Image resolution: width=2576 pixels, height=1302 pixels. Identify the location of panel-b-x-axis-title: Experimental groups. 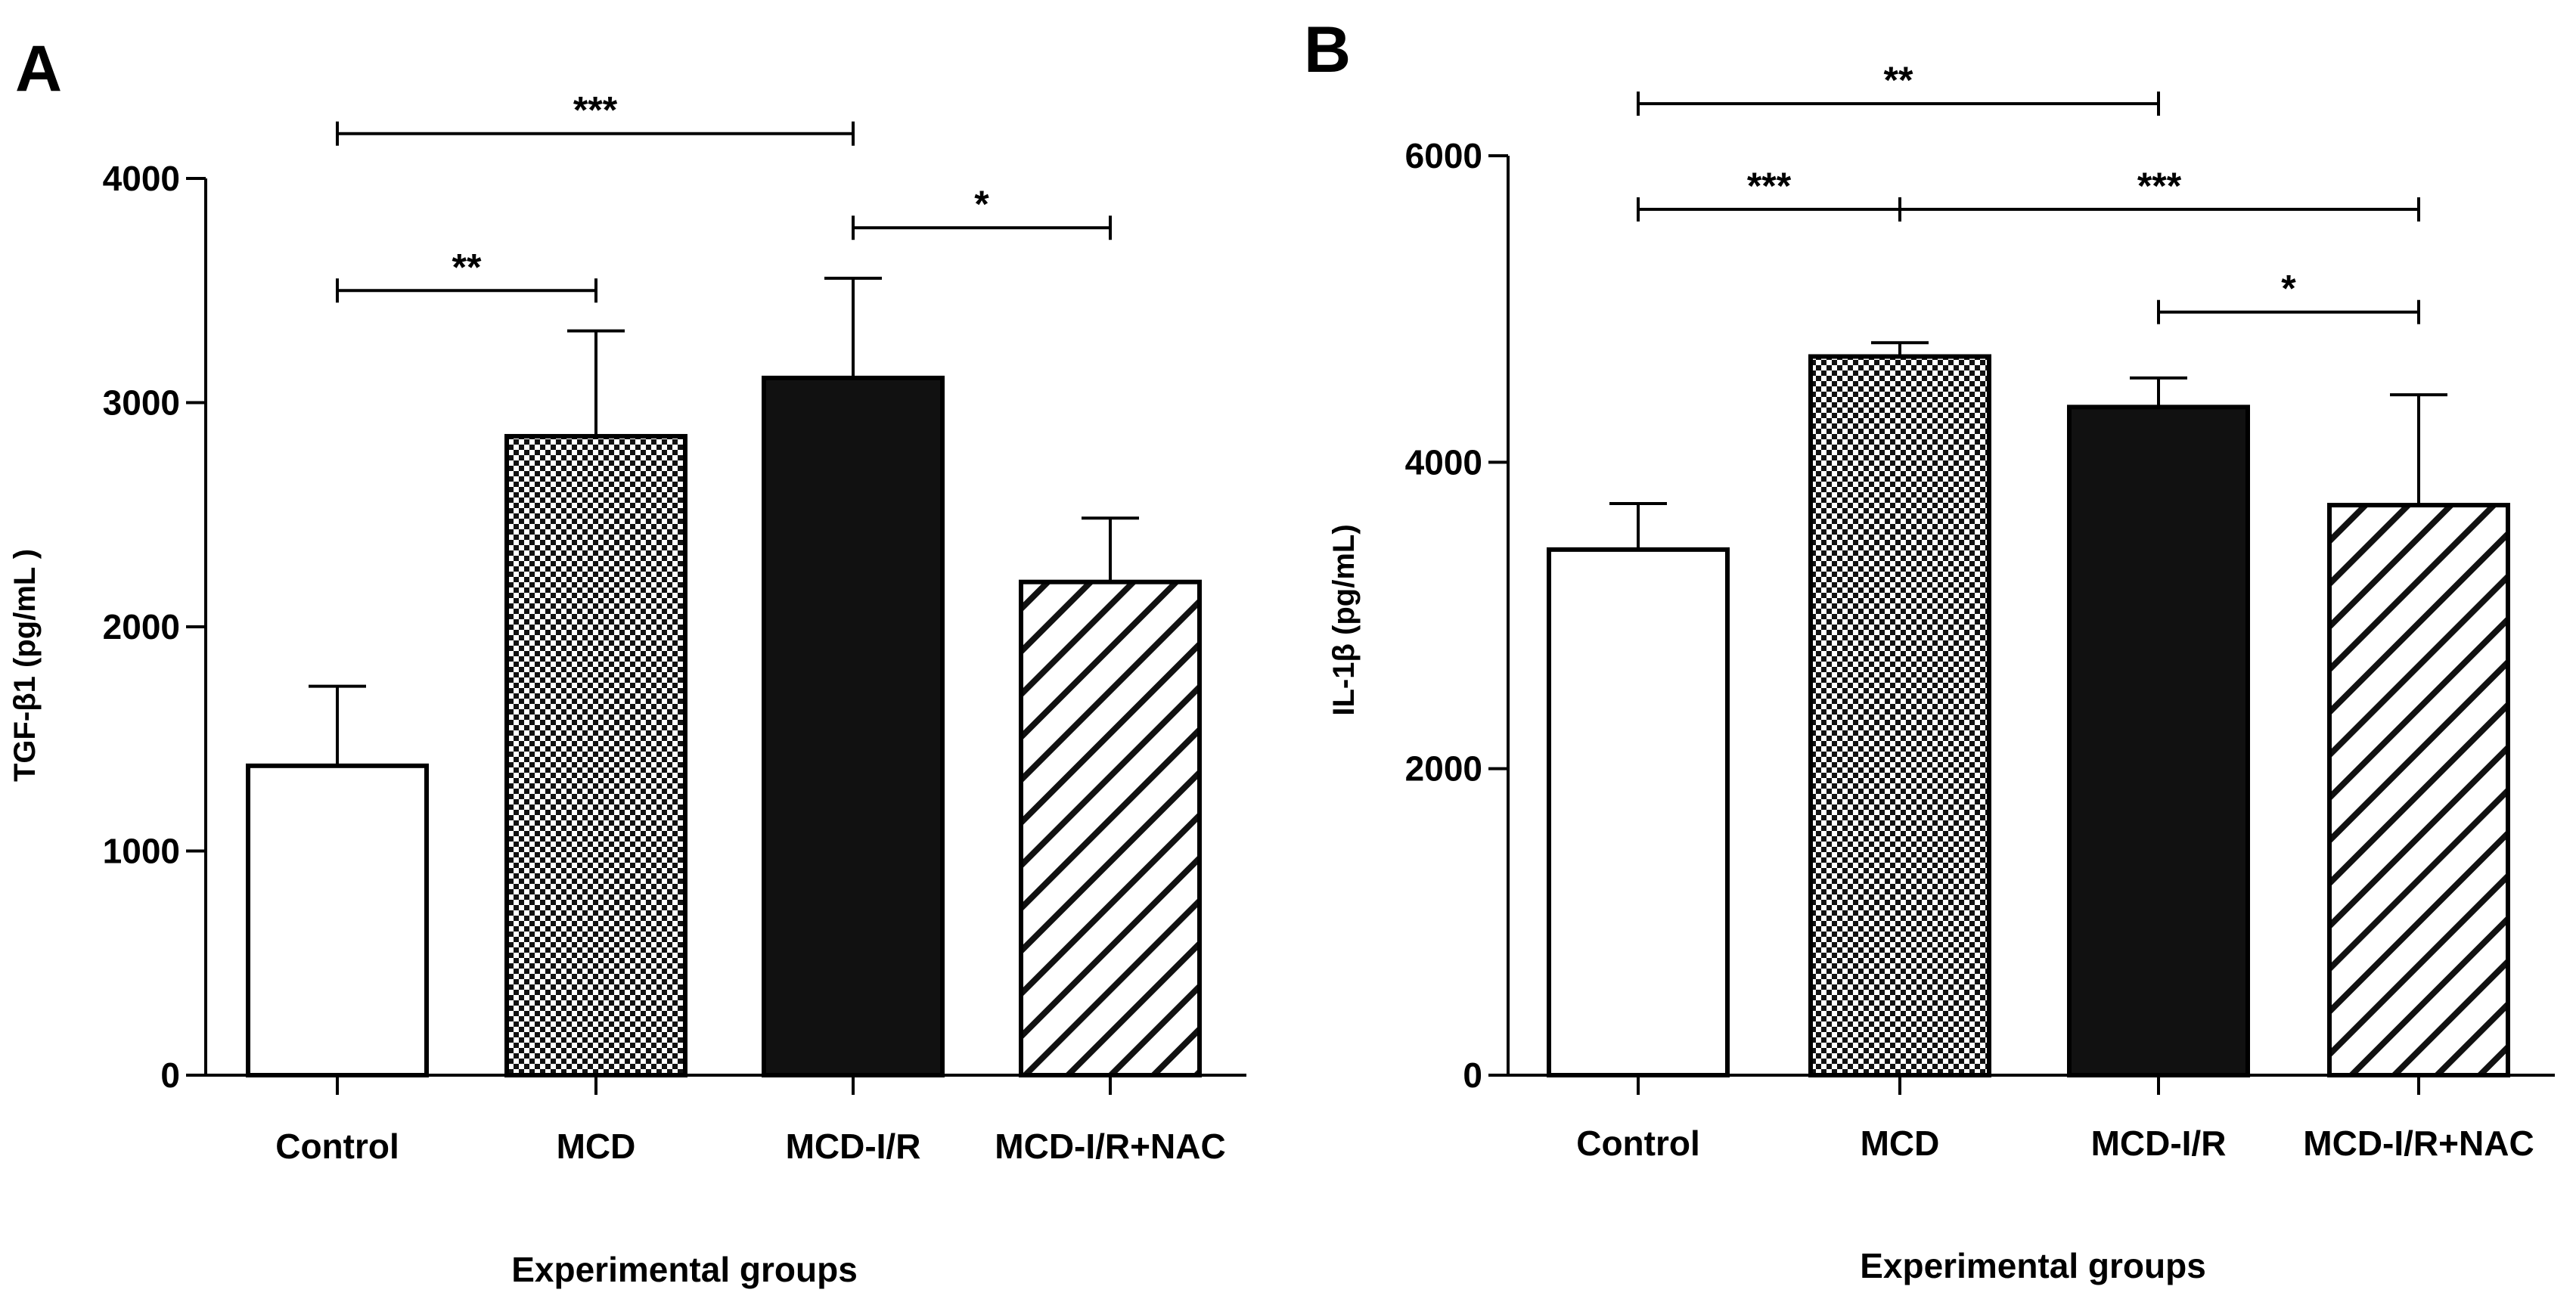
(2033, 1265).